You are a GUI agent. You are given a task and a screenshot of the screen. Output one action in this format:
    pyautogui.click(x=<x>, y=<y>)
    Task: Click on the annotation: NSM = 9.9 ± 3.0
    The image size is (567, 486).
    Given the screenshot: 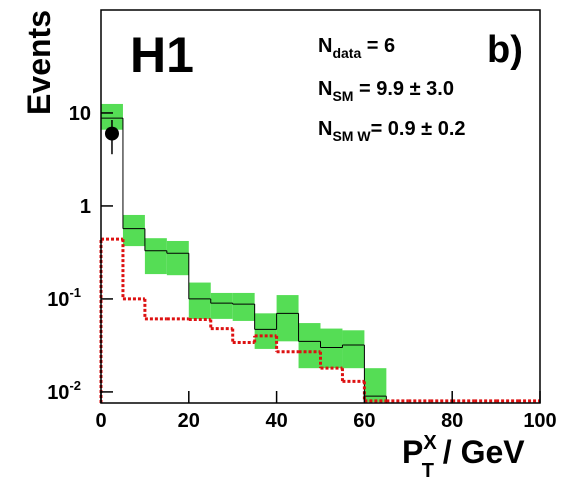 What is the action you would take?
    pyautogui.click(x=386, y=91)
    